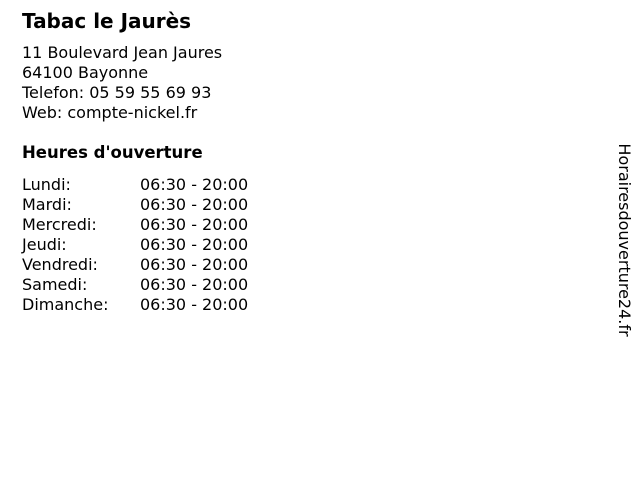  What do you see at coordinates (47, 204) in the screenshot?
I see `day-label: Mardi:` at bounding box center [47, 204].